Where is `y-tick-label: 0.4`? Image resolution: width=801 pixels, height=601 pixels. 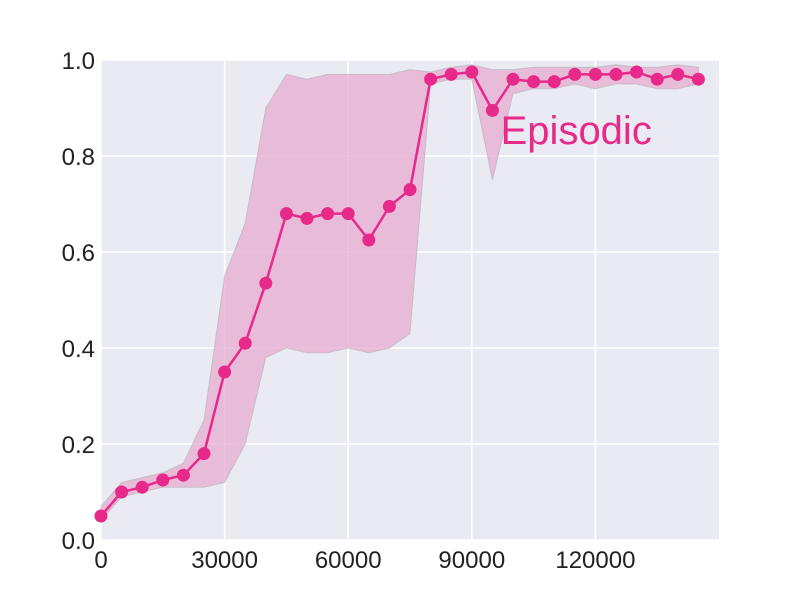 y-tick-label: 0.4 is located at coordinates (78, 349).